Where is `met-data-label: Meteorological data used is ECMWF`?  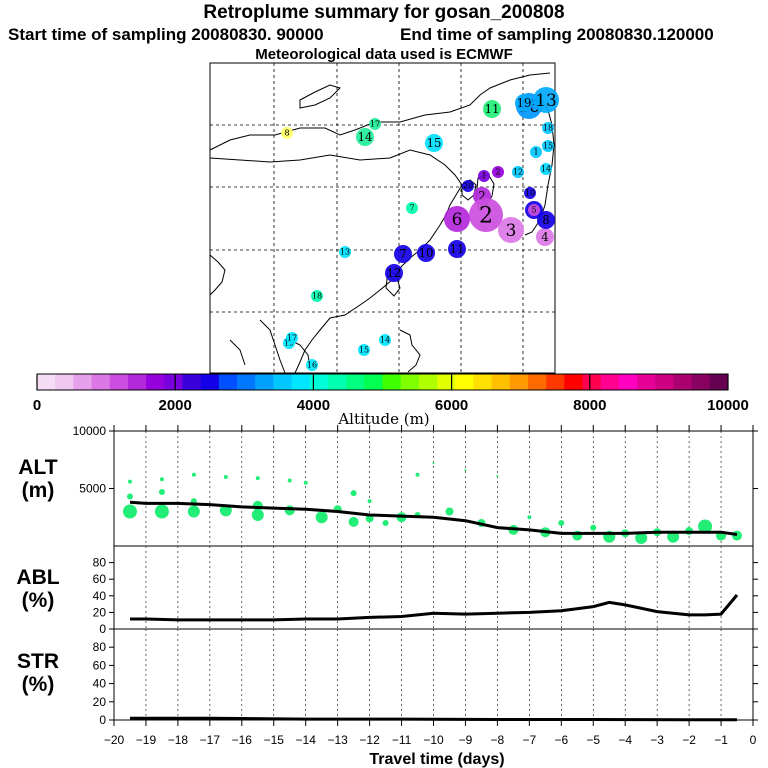 met-data-label: Meteorological data used is ECMWF is located at coordinates (384, 54).